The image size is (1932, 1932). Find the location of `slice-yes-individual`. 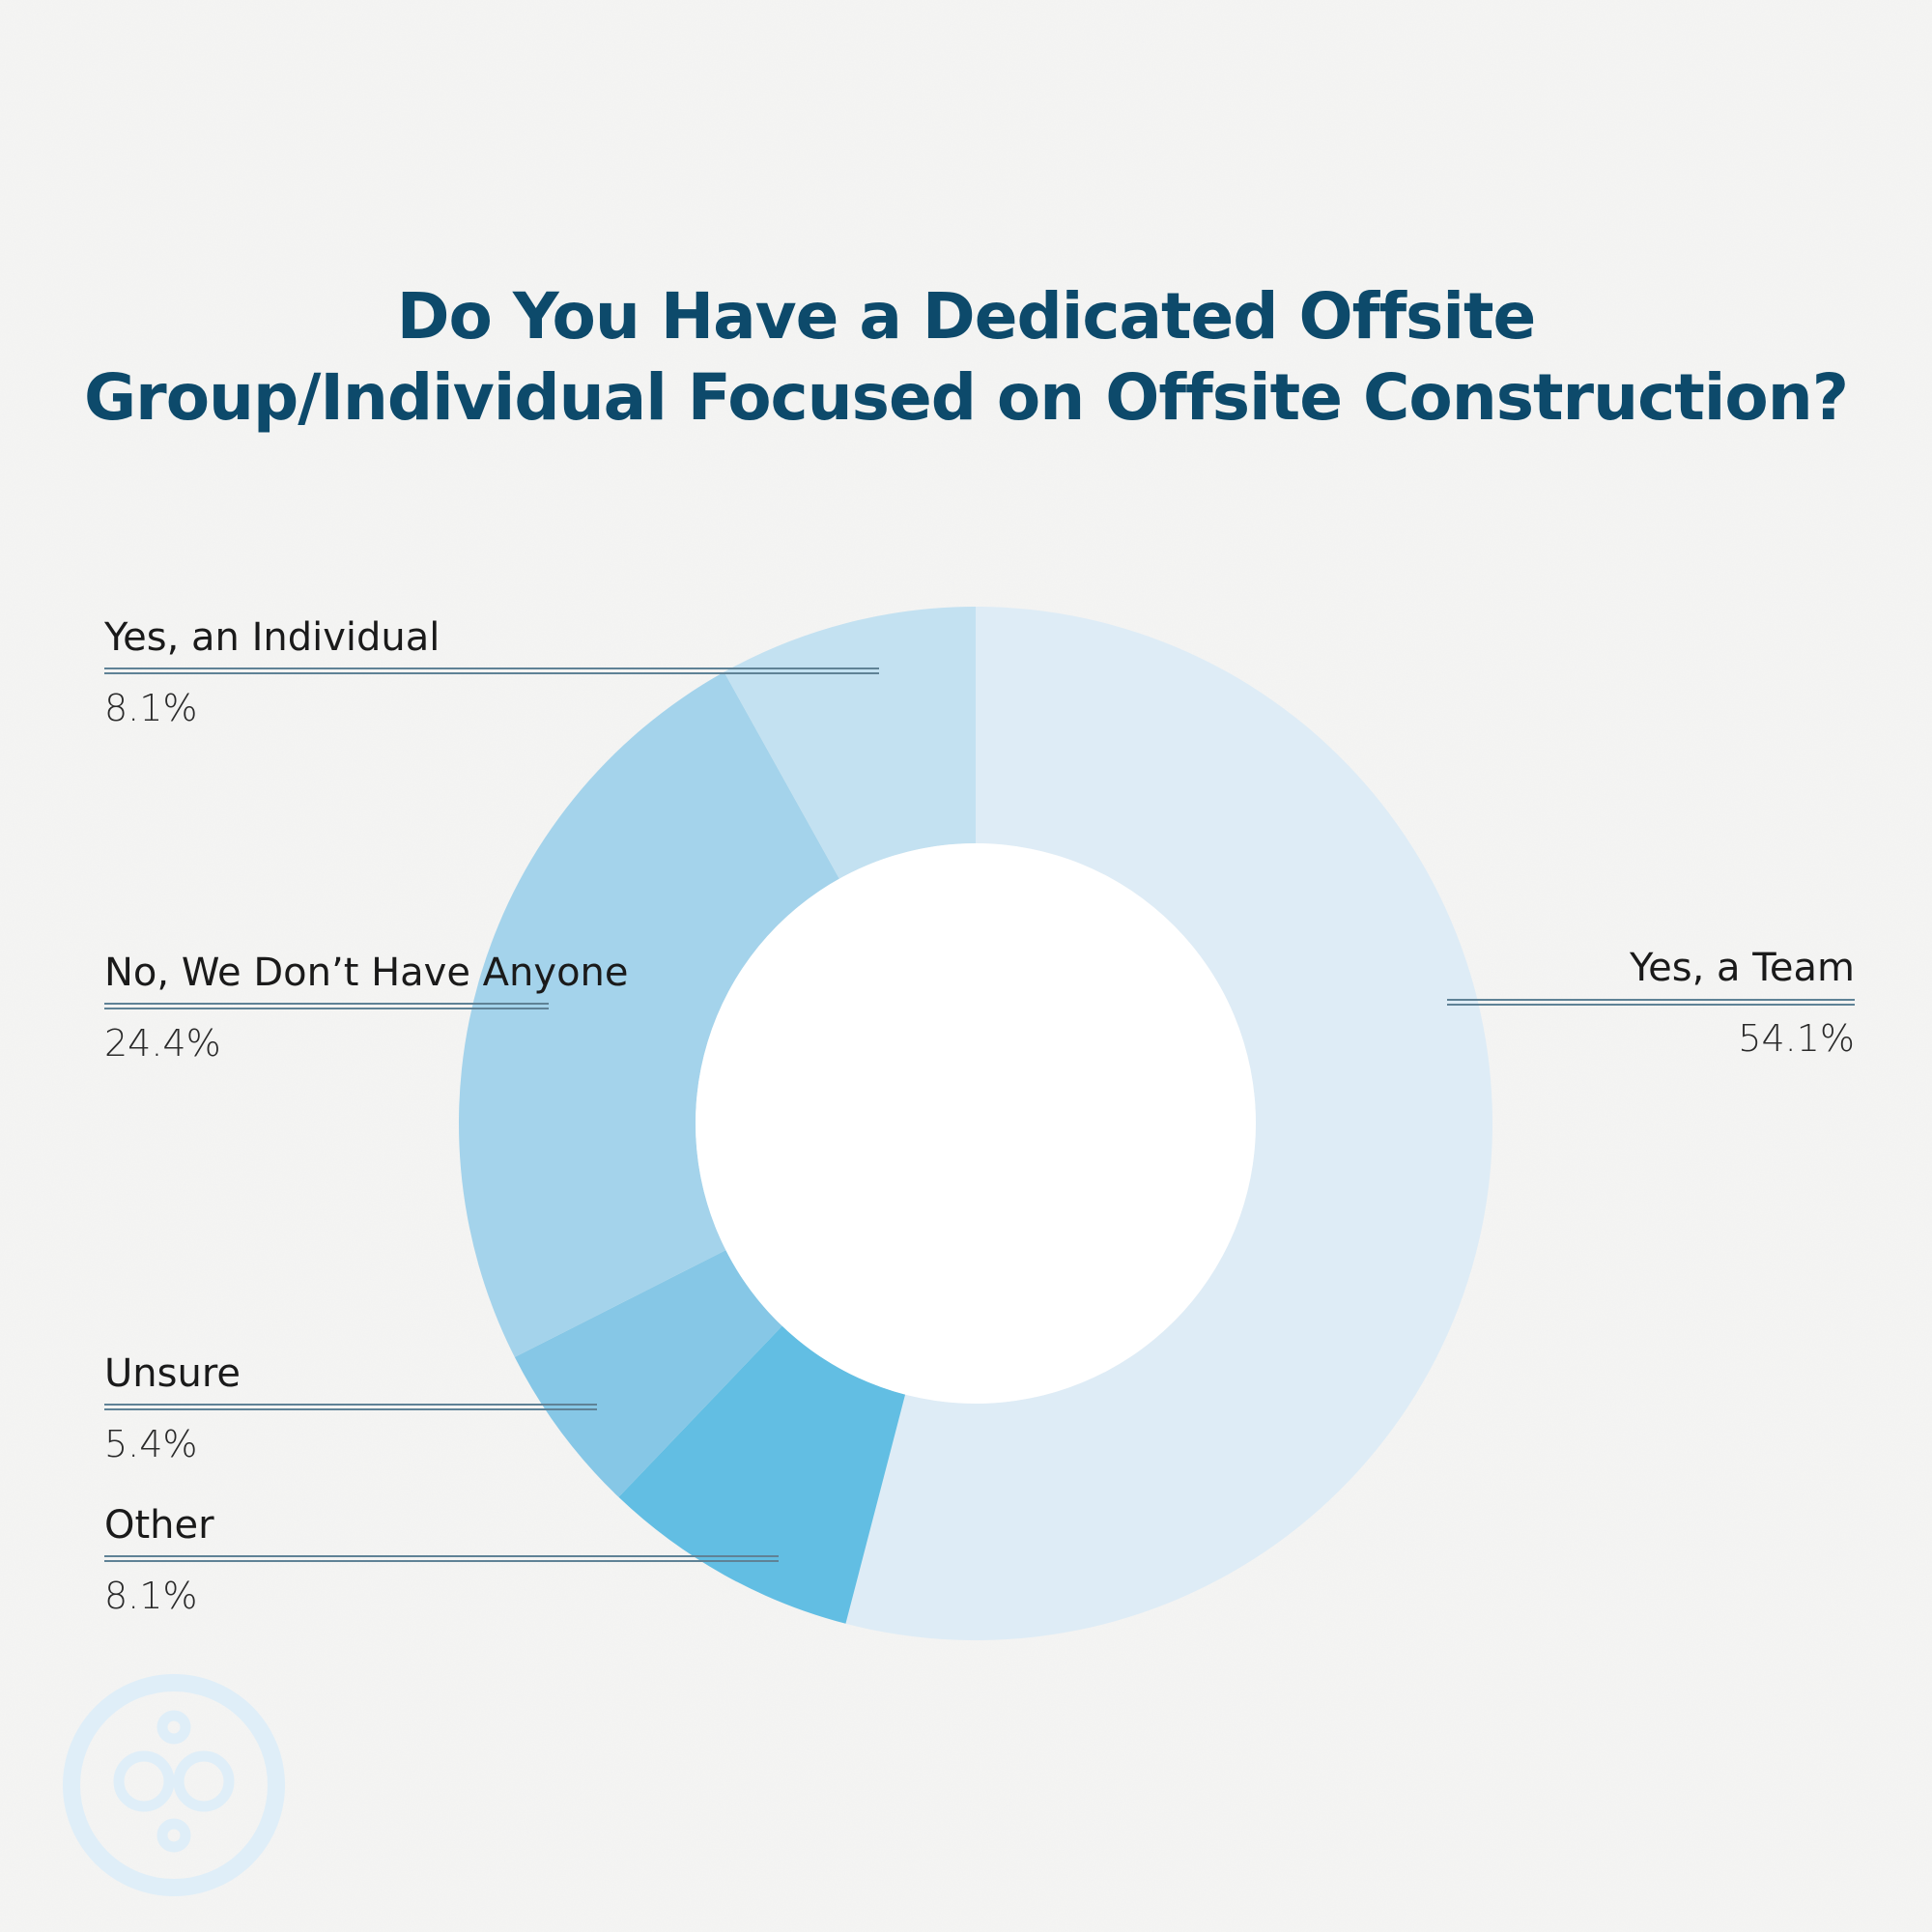

slice-yes-individual is located at coordinates (850, 743).